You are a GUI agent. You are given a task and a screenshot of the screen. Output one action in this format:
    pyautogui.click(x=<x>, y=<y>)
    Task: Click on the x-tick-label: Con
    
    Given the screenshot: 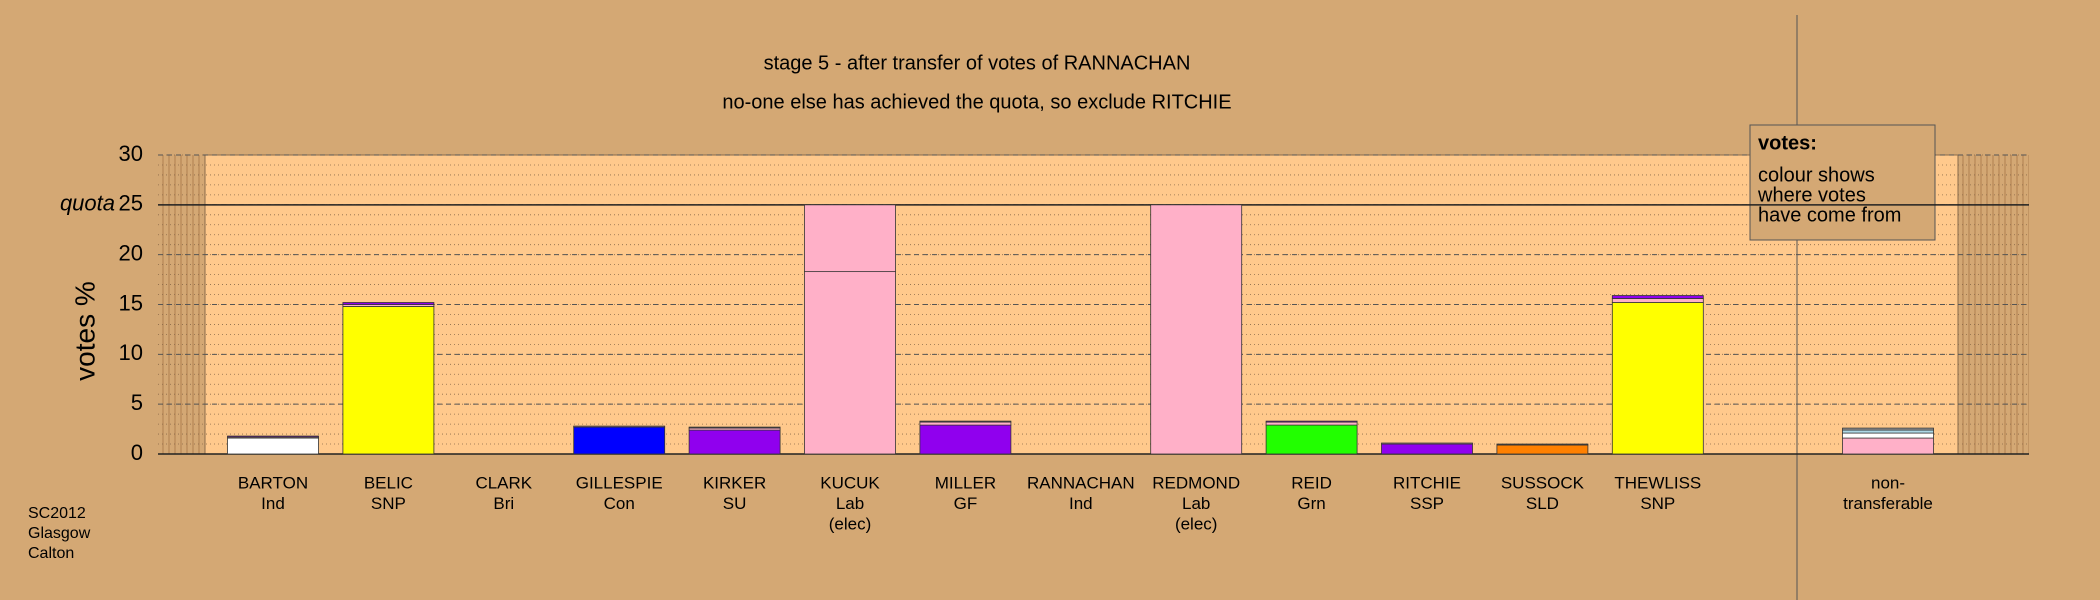 What is the action you would take?
    pyautogui.click(x=619, y=503)
    